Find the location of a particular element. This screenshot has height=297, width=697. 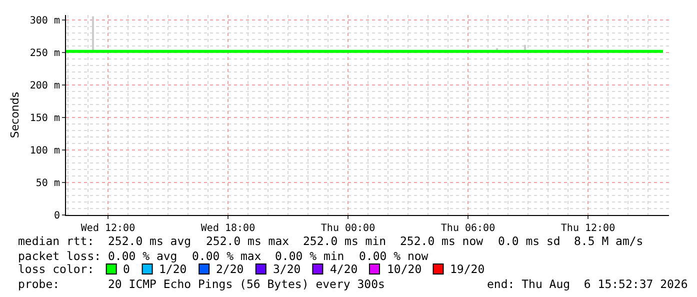

y-axis-title: Seconds is located at coordinates (15, 115).